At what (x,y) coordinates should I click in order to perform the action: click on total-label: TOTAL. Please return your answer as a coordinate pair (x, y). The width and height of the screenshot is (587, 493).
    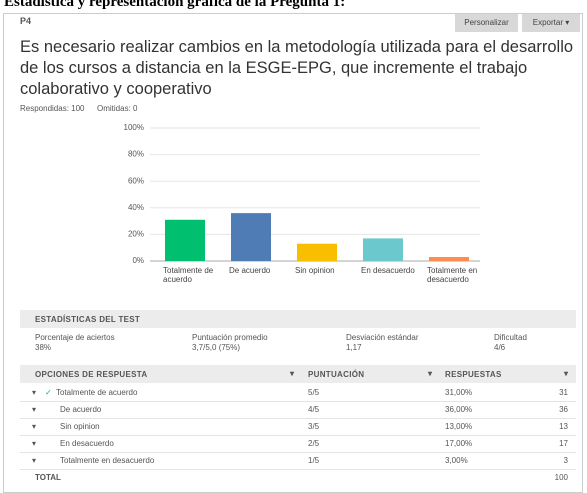
    Looking at the image, I should click on (48, 477).